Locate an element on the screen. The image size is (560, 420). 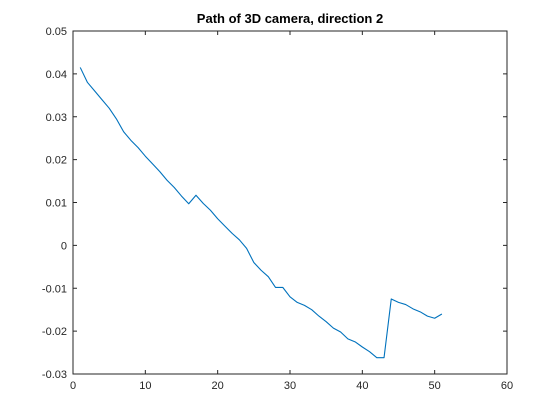
x-tick-label: 40 is located at coordinates (362, 386).